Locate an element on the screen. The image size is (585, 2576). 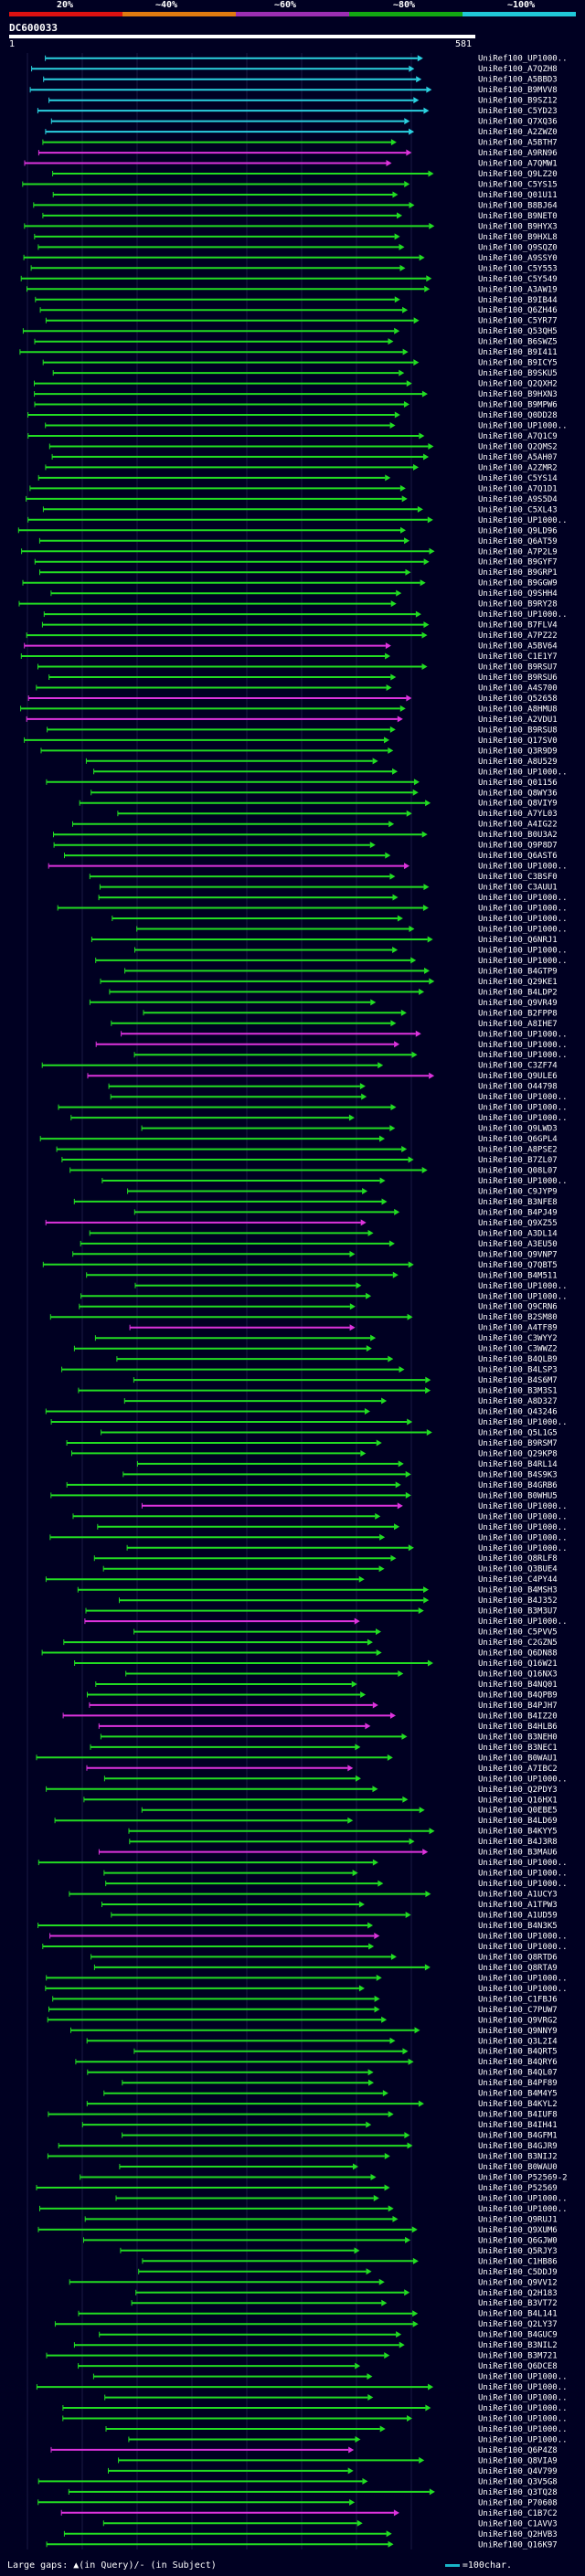
hit-label: UniRef100_Q2LY37 is located at coordinates (518, 2324).